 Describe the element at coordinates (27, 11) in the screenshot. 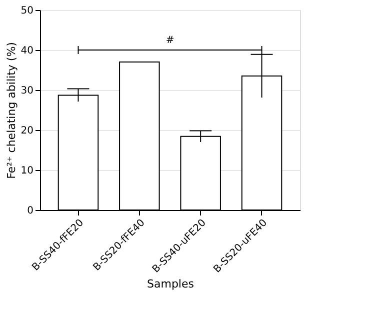

I see `y-tick-label: 50` at that location.